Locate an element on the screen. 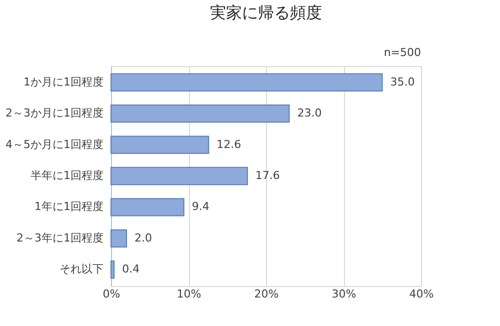 The width and height of the screenshot is (500, 326). y-tick-label: 半年に1回程度 is located at coordinates (67, 175).